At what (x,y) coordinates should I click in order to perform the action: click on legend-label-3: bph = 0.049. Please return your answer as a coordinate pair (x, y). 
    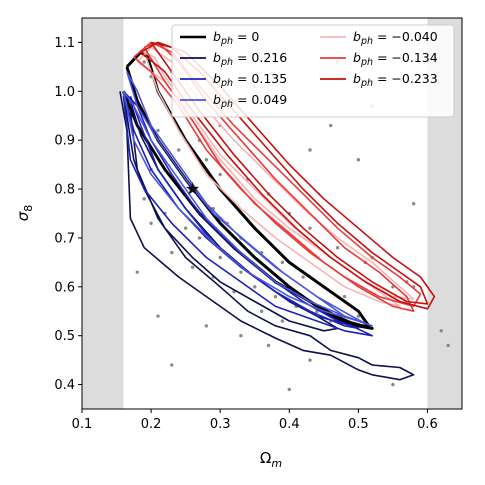
    Looking at the image, I should click on (250, 101).